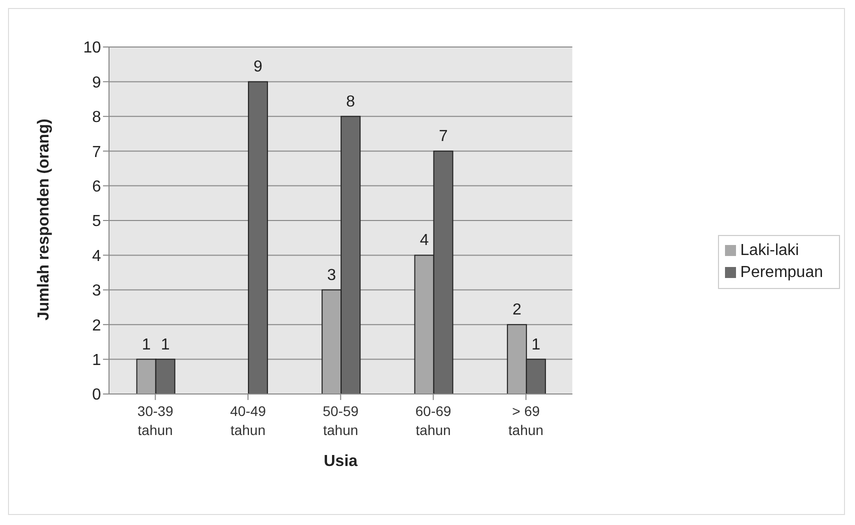  What do you see at coordinates (517, 310) in the screenshot?
I see `data-label: 2` at bounding box center [517, 310].